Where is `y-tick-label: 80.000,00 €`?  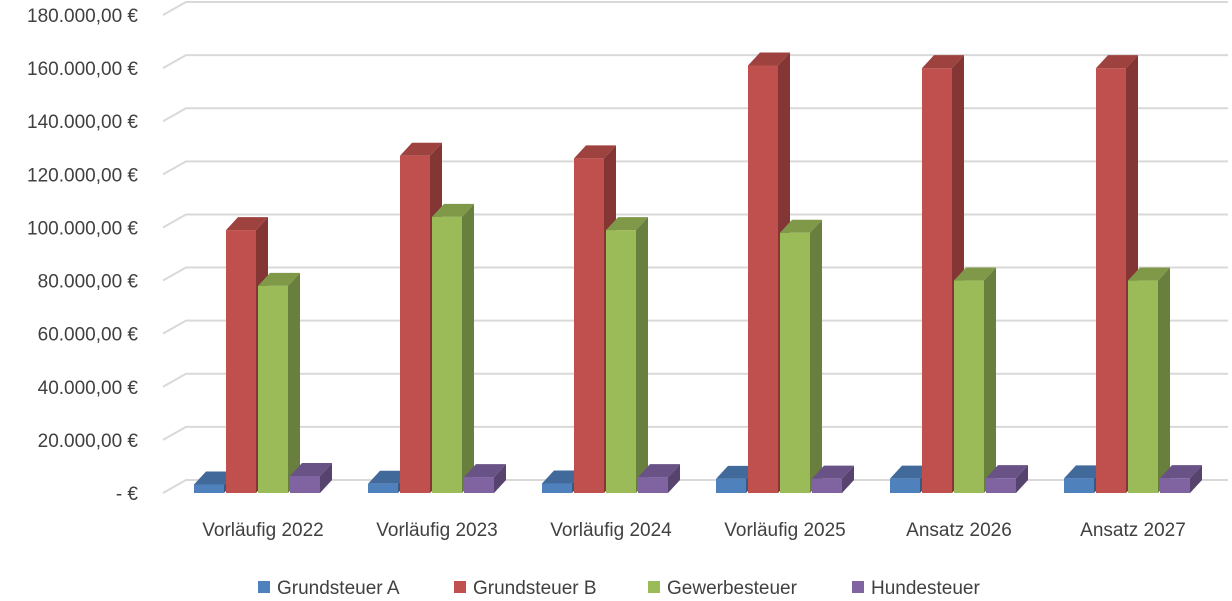 y-tick-label: 80.000,00 € is located at coordinates (88, 282).